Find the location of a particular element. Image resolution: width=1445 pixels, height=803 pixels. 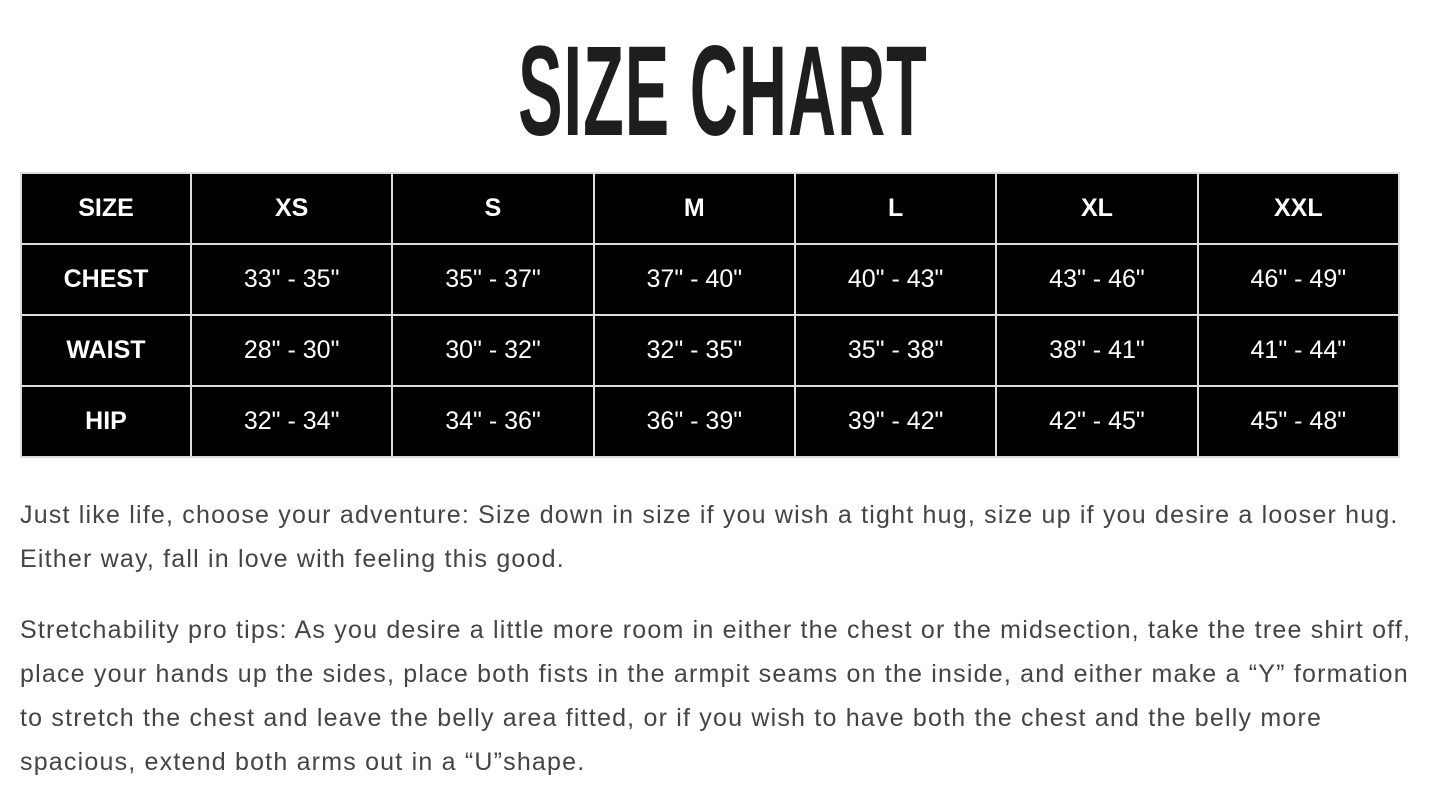

measurement-cell: 28" - 30" is located at coordinates (291, 350).